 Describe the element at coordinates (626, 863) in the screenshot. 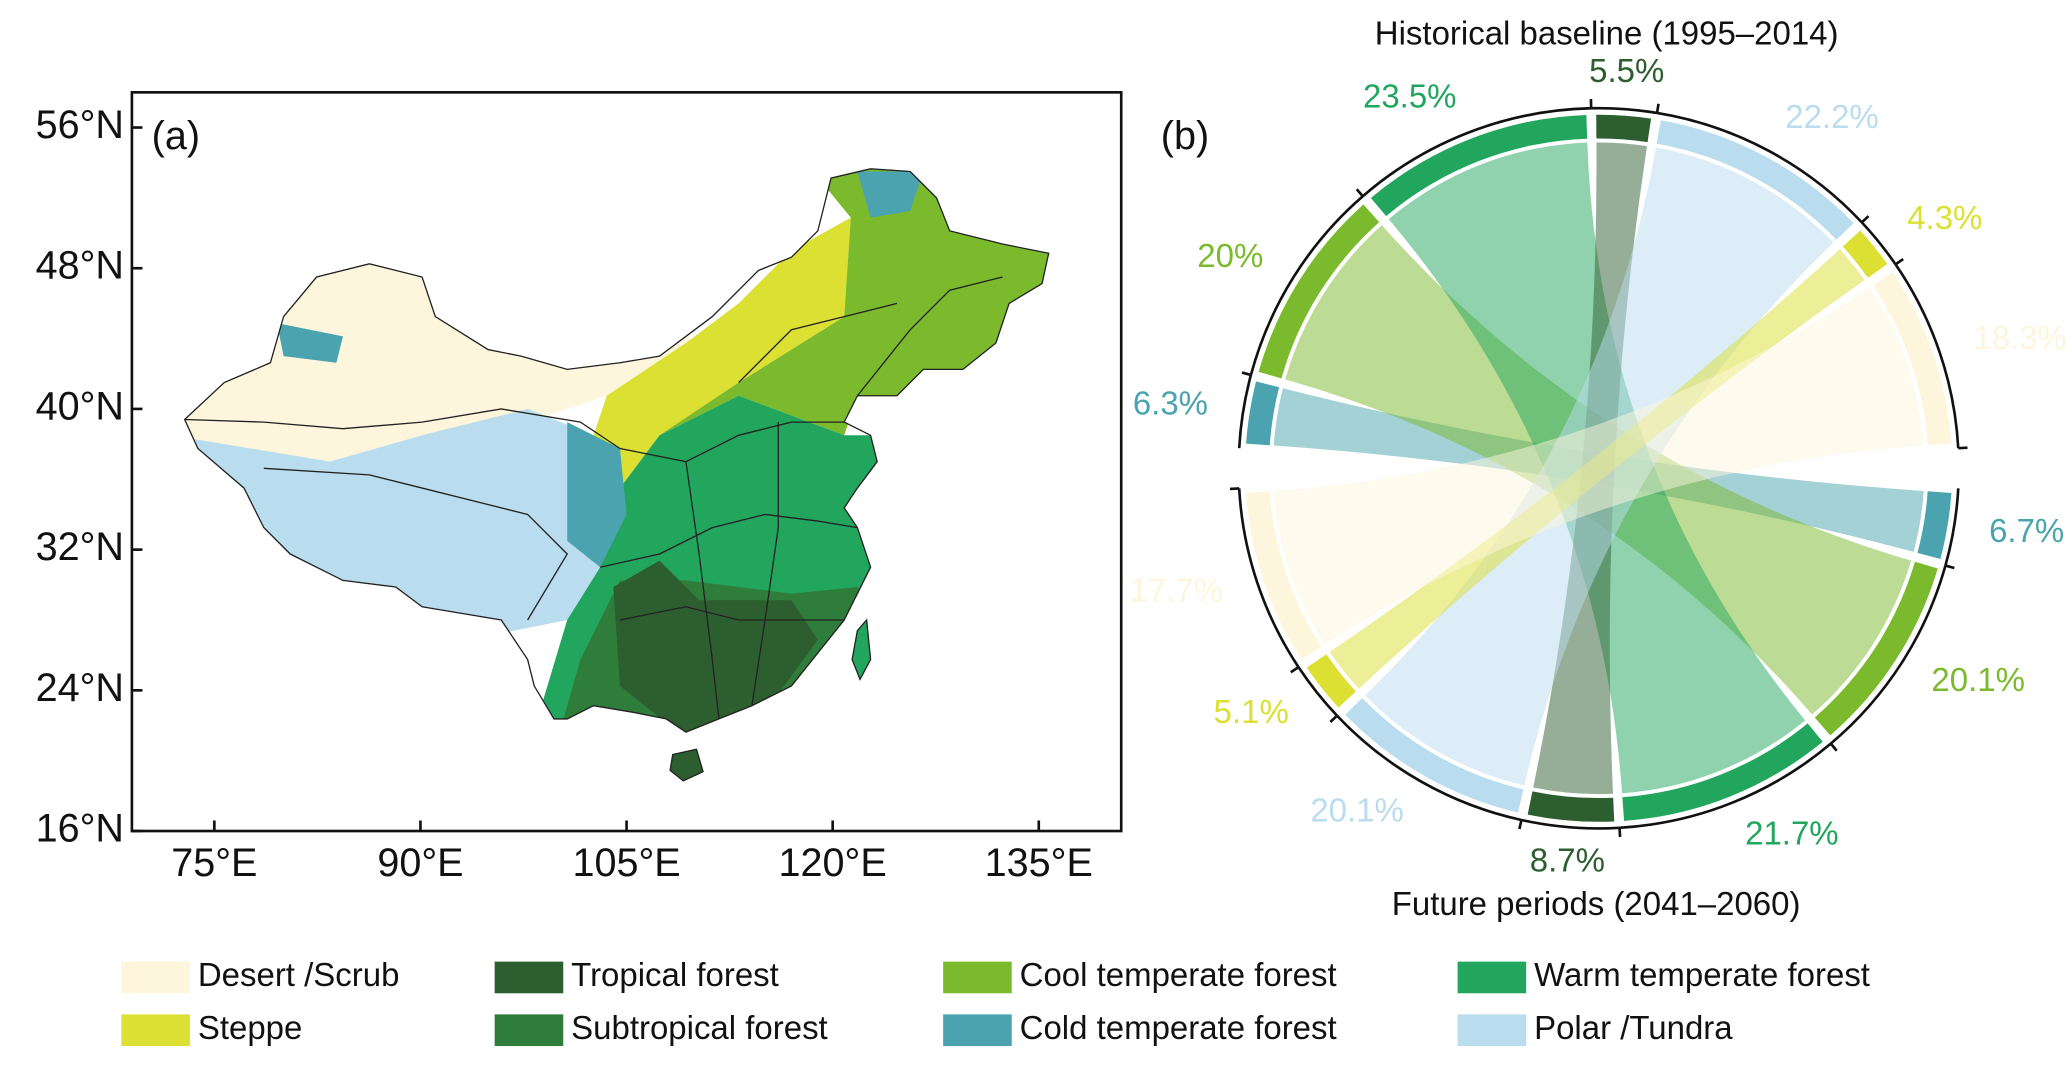

I see `x-tick-label: 105°E` at that location.